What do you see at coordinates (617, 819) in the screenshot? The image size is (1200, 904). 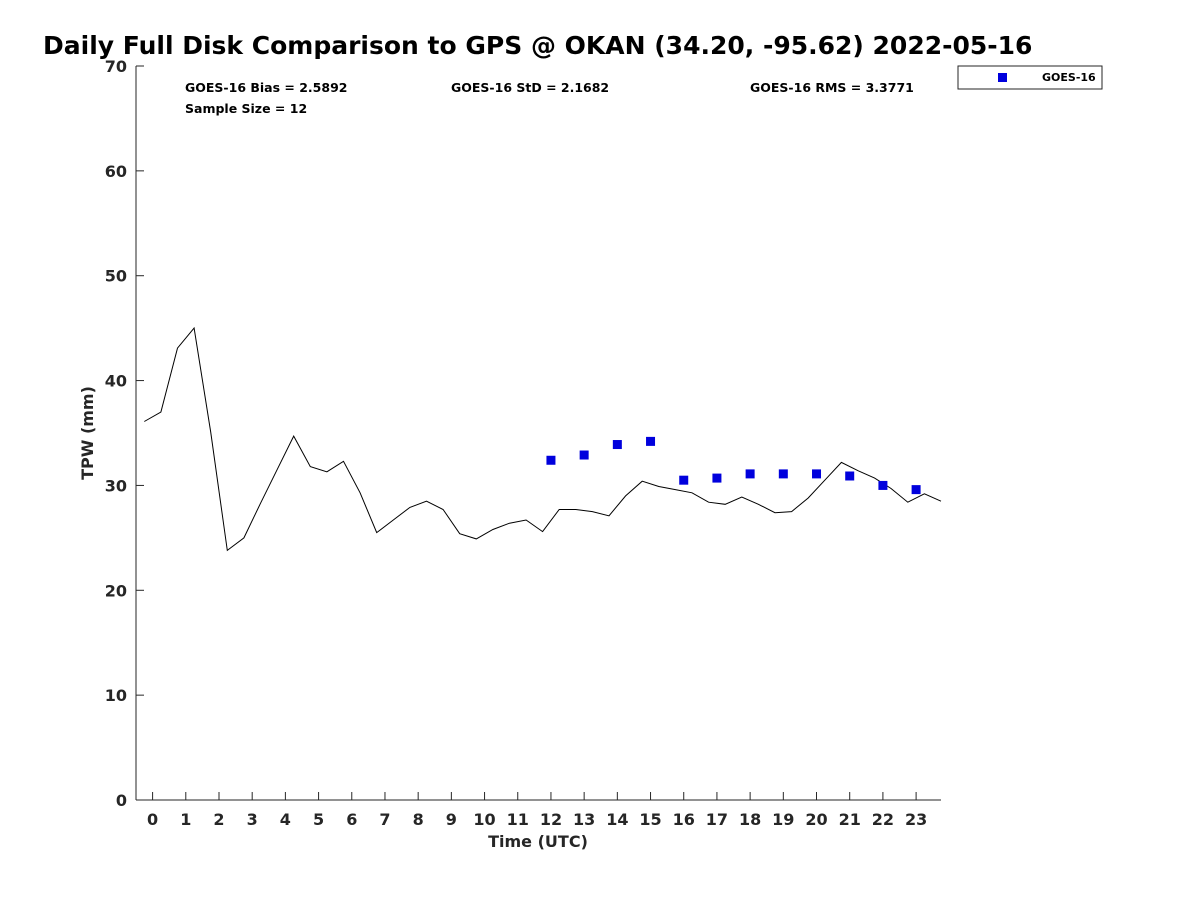 I see `x-tick-label: 14` at bounding box center [617, 819].